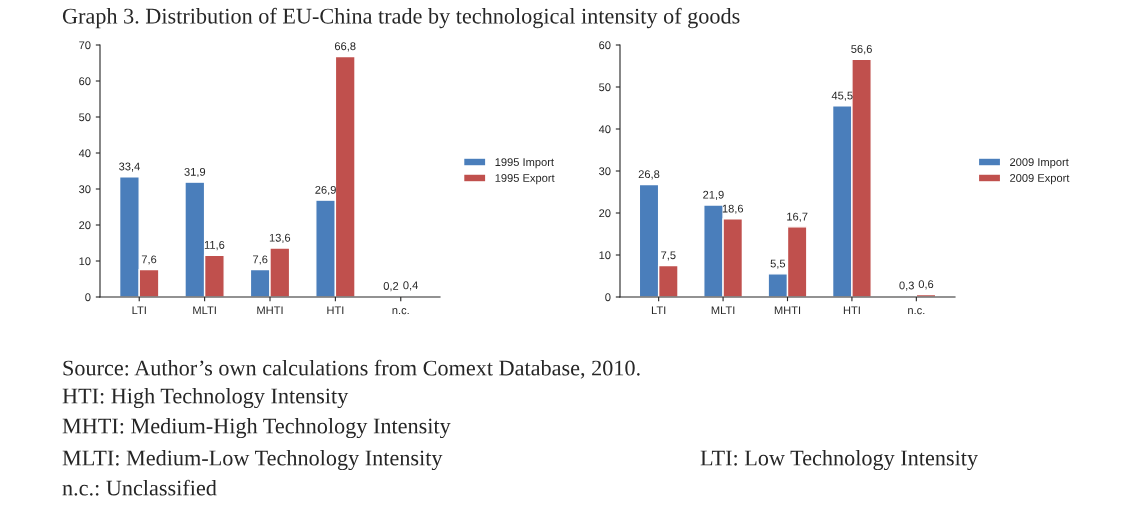  I want to click on text: MHTI: Medium-High Technology Intensity, so click(256, 428).